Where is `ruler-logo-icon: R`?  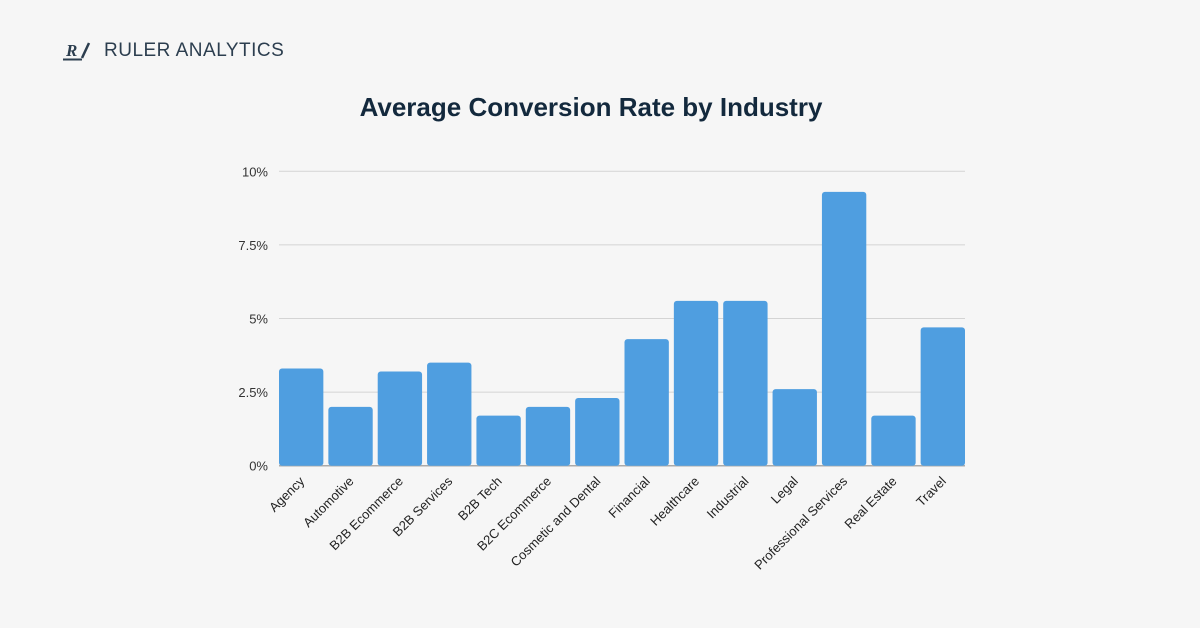 ruler-logo-icon: R is located at coordinates (77, 51).